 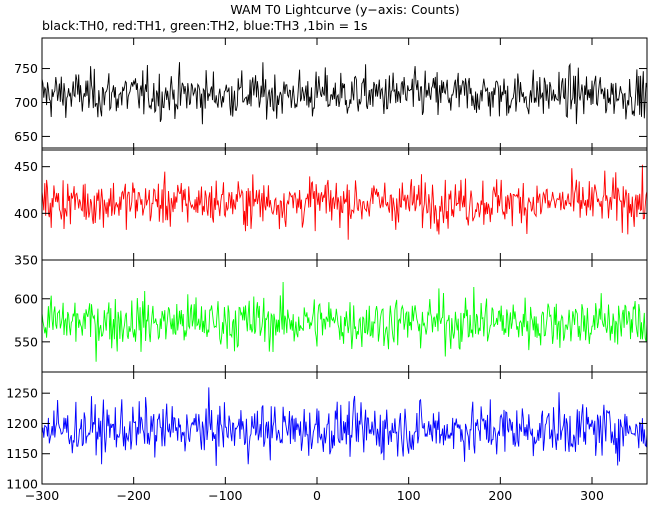 What do you see at coordinates (133, 495) in the screenshot?
I see `x-tick-label: −200` at bounding box center [133, 495].